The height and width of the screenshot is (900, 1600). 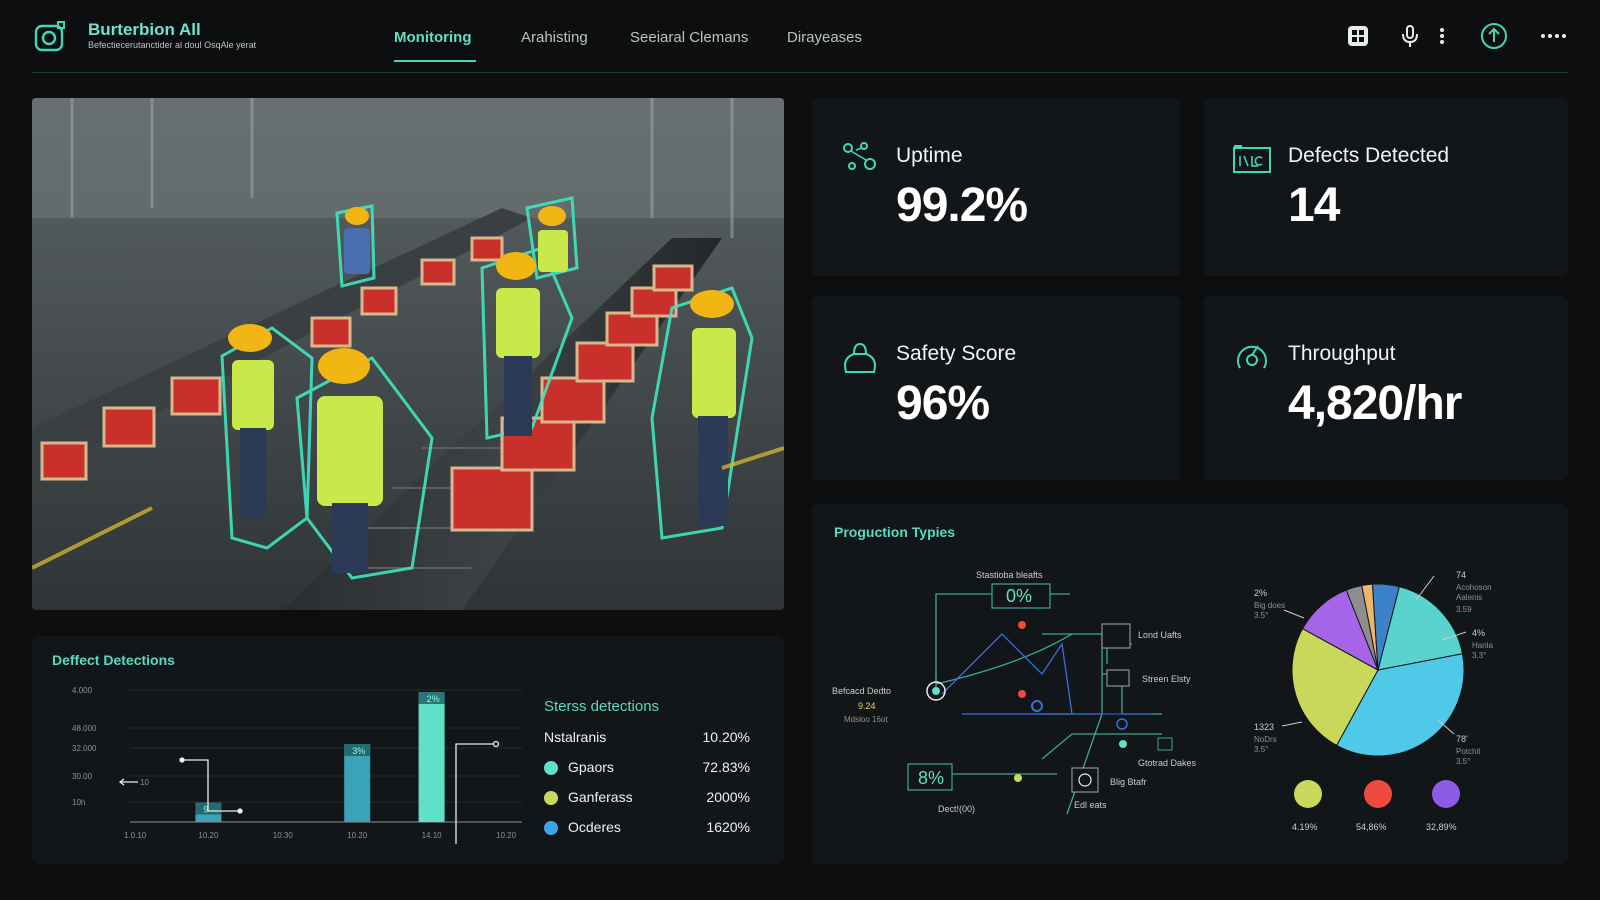 I want to click on uptime-label: Uptime, so click(x=929, y=155).